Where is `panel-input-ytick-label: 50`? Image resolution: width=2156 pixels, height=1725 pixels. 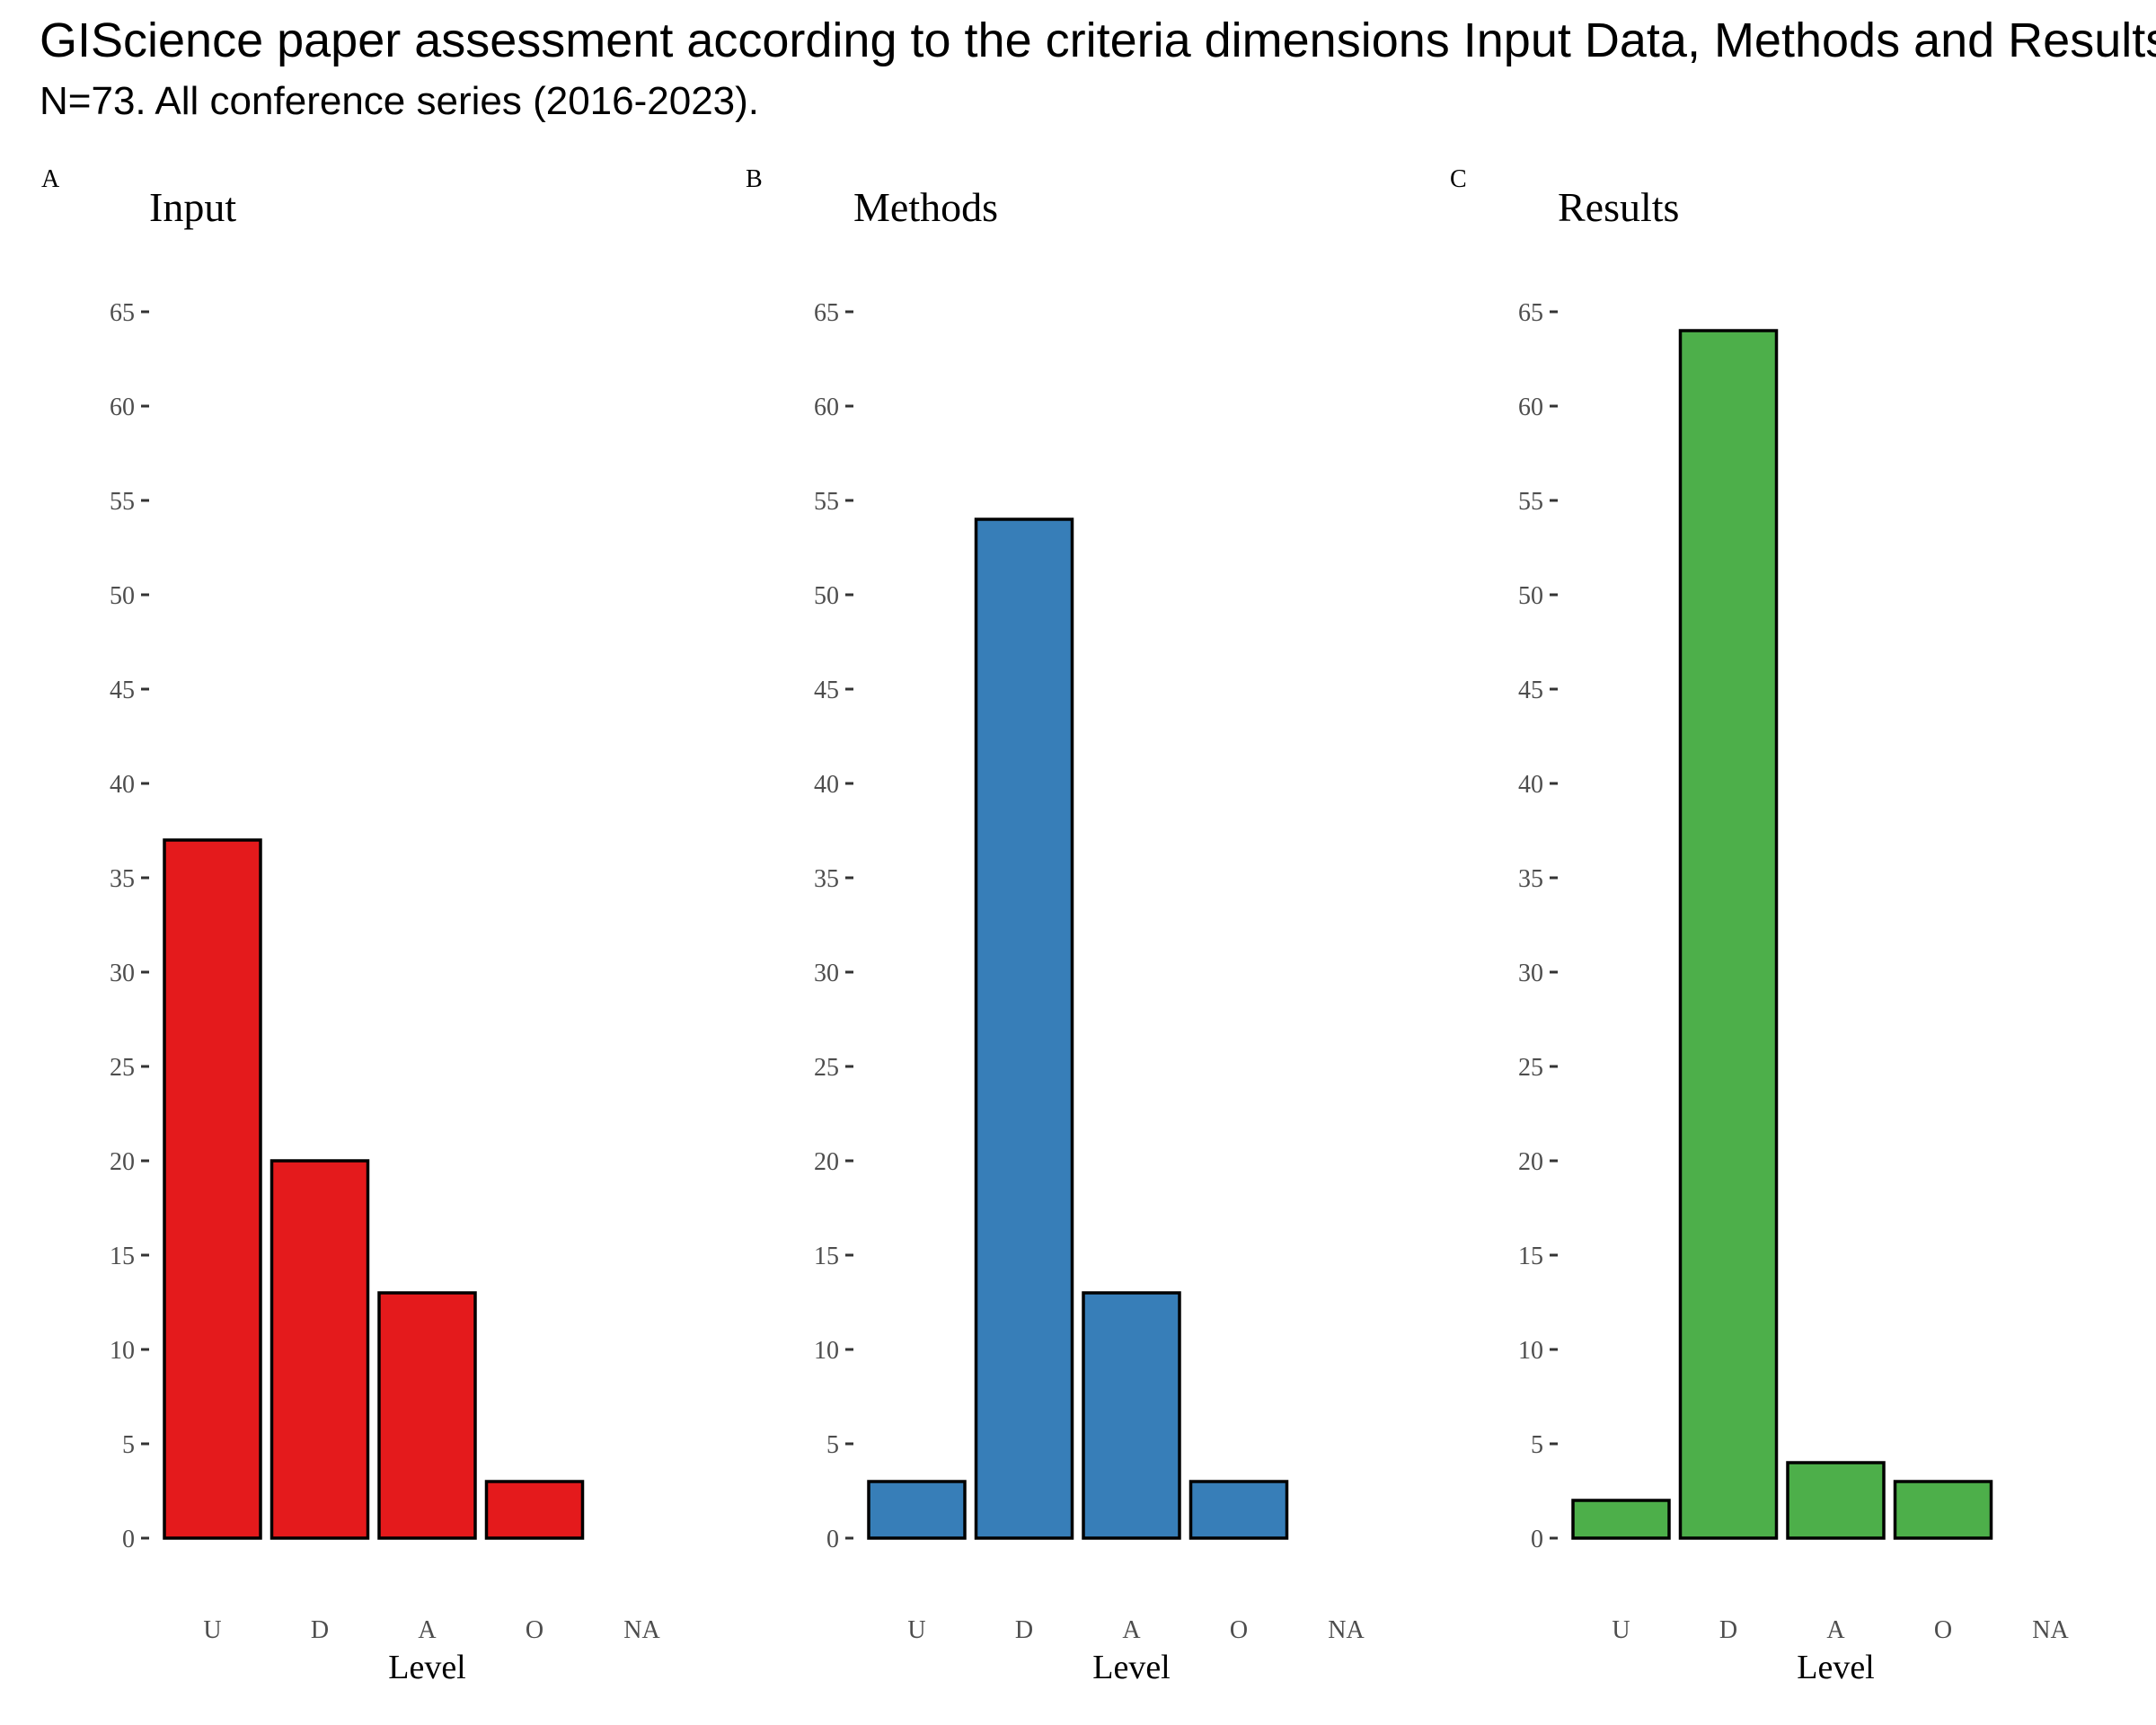 panel-input-ytick-label: 50 is located at coordinates (122, 596).